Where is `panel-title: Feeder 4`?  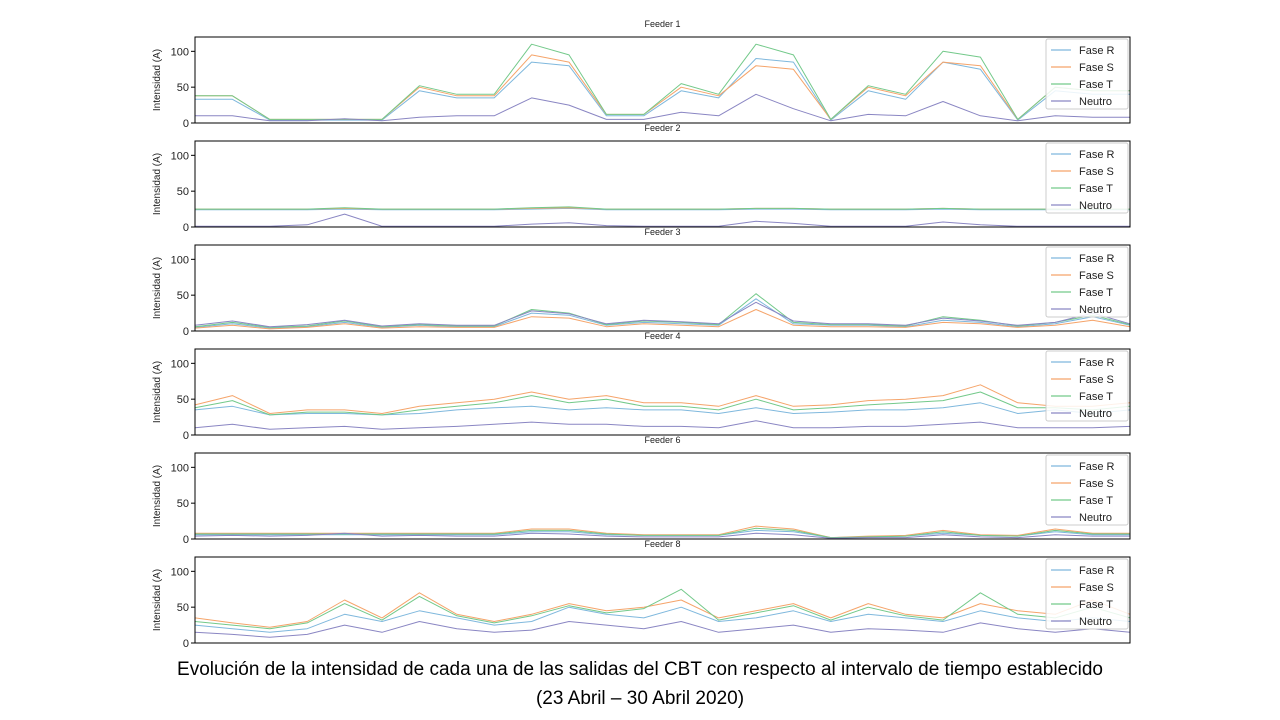
panel-title: Feeder 4 is located at coordinates (662, 336).